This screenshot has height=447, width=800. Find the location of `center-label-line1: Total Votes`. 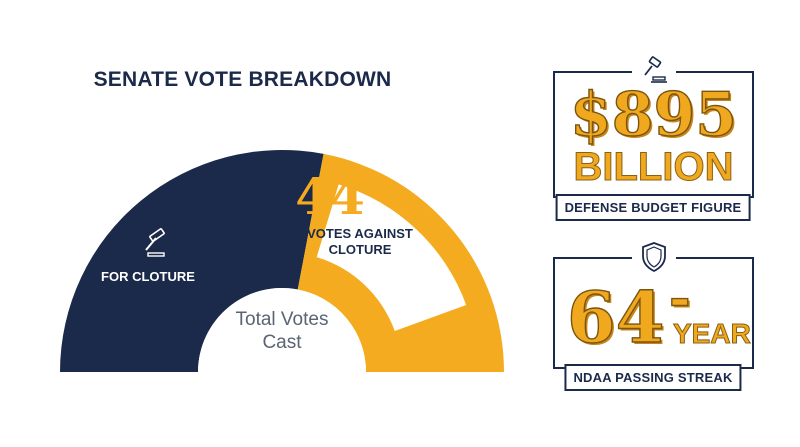

center-label-line1: Total Votes is located at coordinates (282, 319).